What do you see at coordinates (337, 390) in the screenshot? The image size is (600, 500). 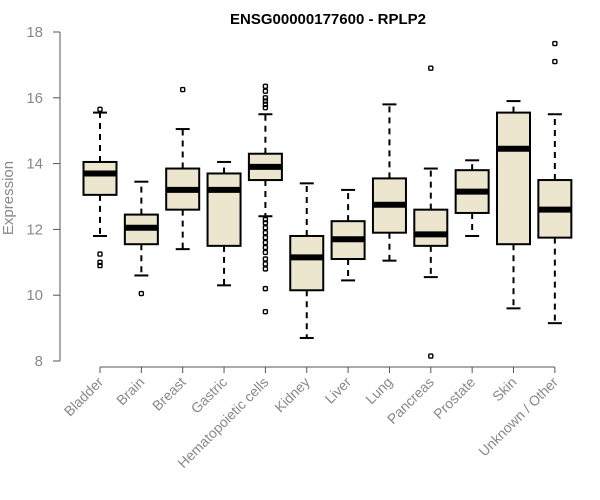 I see `x-tick-label: Liver` at bounding box center [337, 390].